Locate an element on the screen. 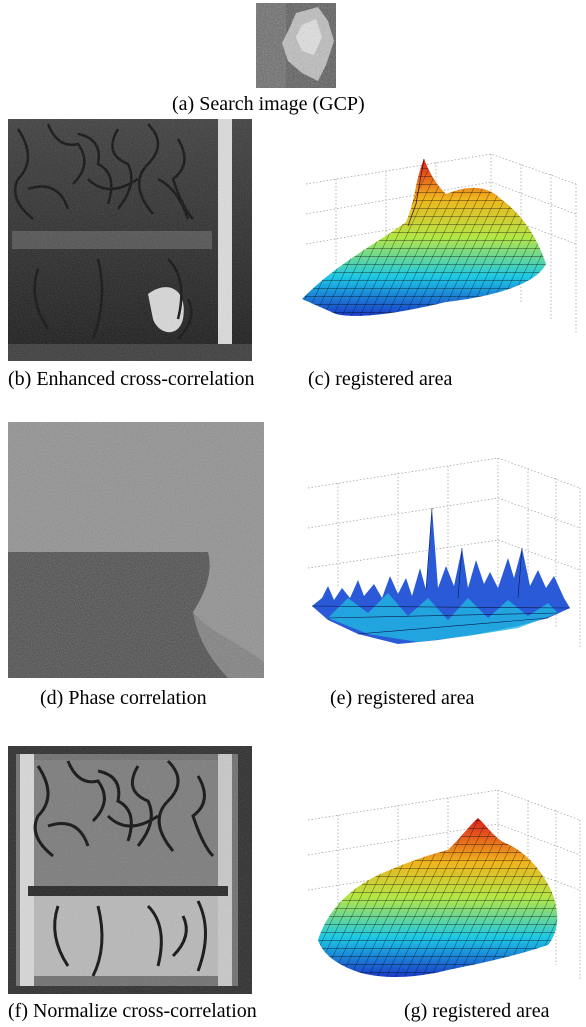  registered-area-surface-c is located at coordinates (439, 244).